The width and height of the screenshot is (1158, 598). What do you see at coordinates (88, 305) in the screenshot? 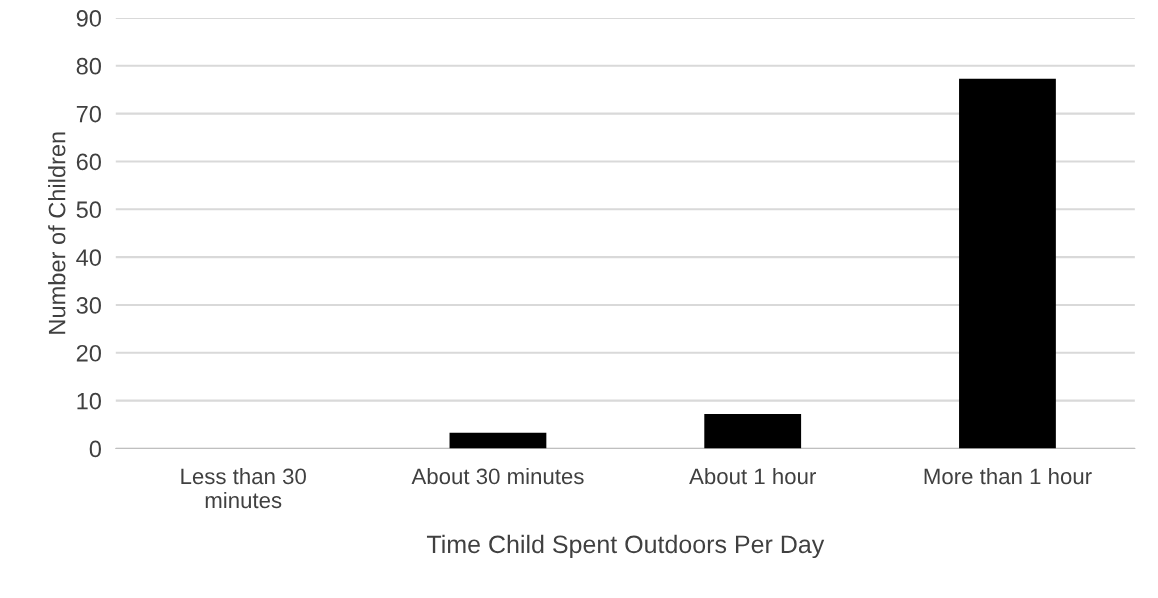
I see `y-tick-label: 30` at bounding box center [88, 305].